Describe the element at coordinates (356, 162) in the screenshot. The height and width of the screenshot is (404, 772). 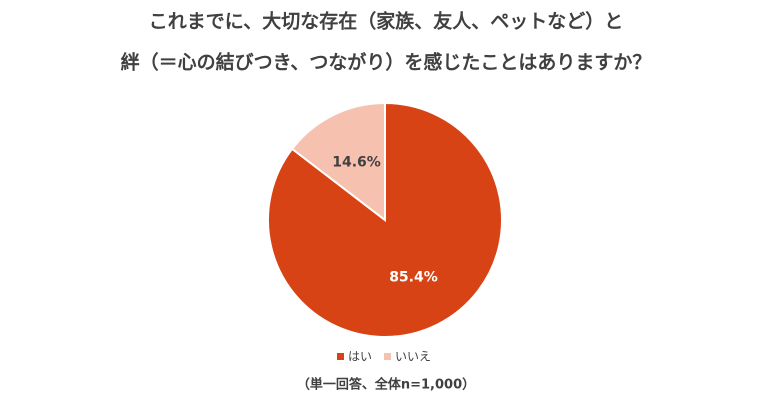
I see `data-label: 14.6%` at that location.